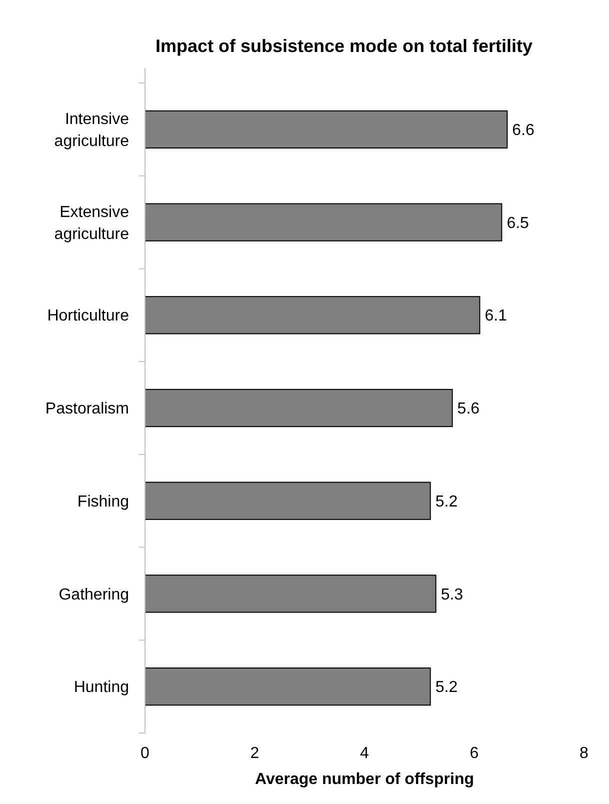 The width and height of the screenshot is (609, 804). Describe the element at coordinates (255, 753) in the screenshot. I see `x-tick-label: 2` at that location.